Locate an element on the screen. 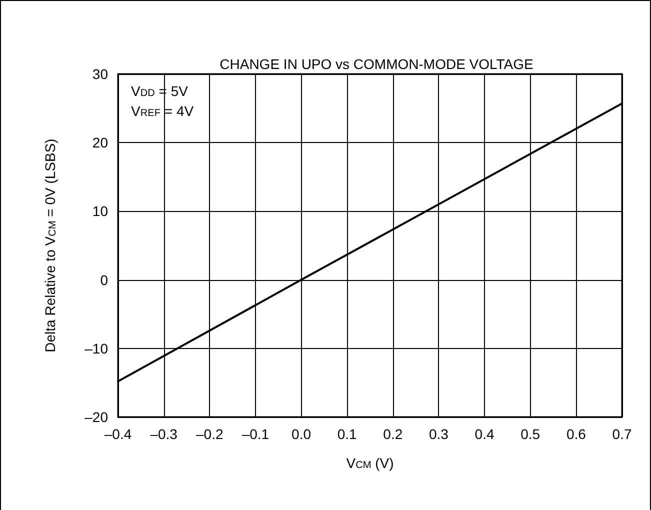  y-tick-label: 10 is located at coordinates (100, 211).